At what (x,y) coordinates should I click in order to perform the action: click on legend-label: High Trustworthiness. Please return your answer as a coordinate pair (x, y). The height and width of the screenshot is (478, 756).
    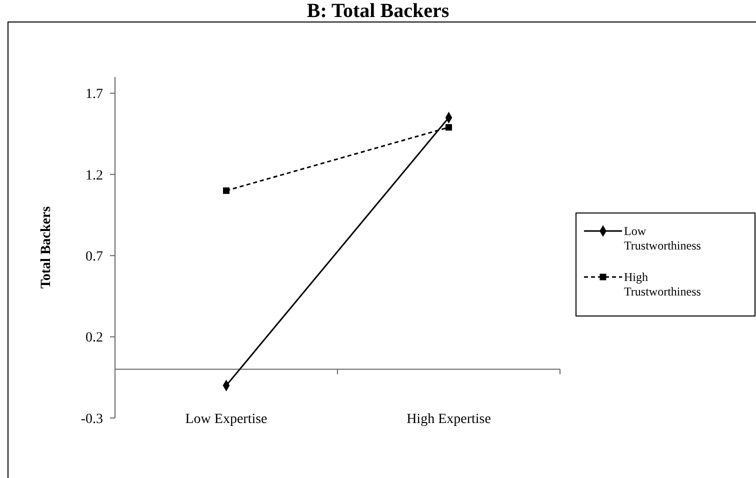
    Looking at the image, I should click on (663, 284).